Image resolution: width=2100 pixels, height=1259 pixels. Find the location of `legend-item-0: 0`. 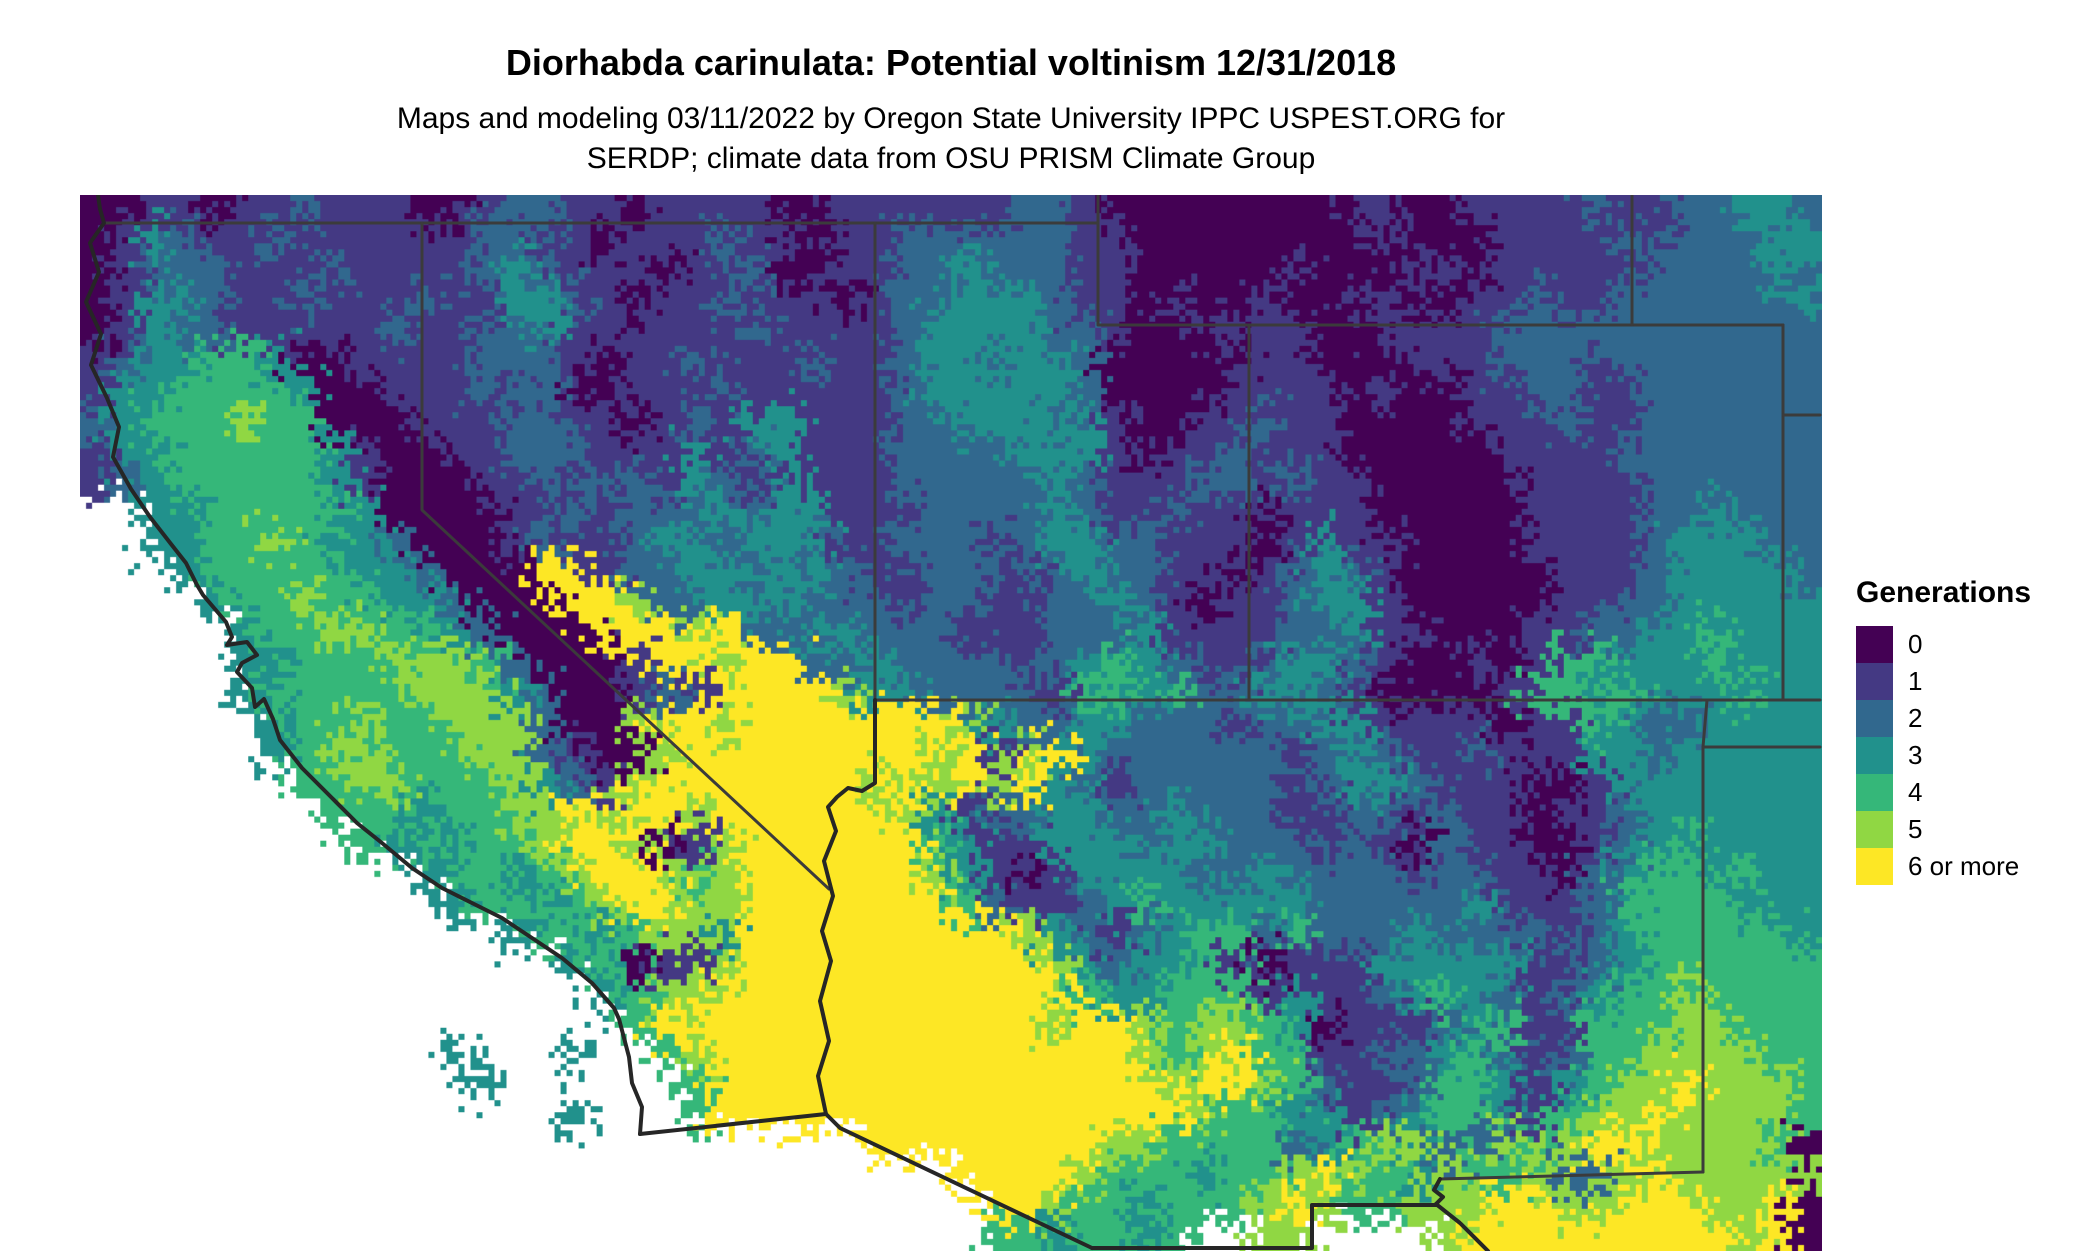

legend-item-0: 0 is located at coordinates (1943, 644).